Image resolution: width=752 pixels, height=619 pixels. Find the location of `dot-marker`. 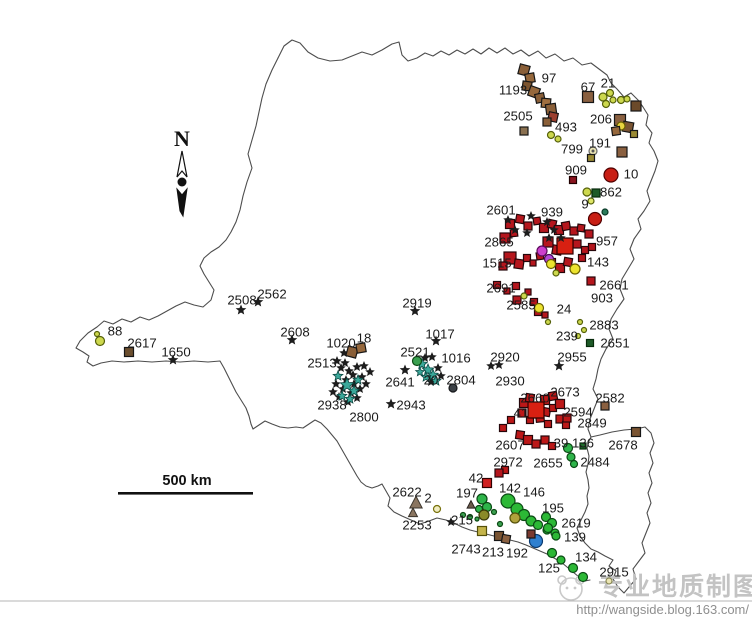

dot-marker is located at coordinates (593, 151).